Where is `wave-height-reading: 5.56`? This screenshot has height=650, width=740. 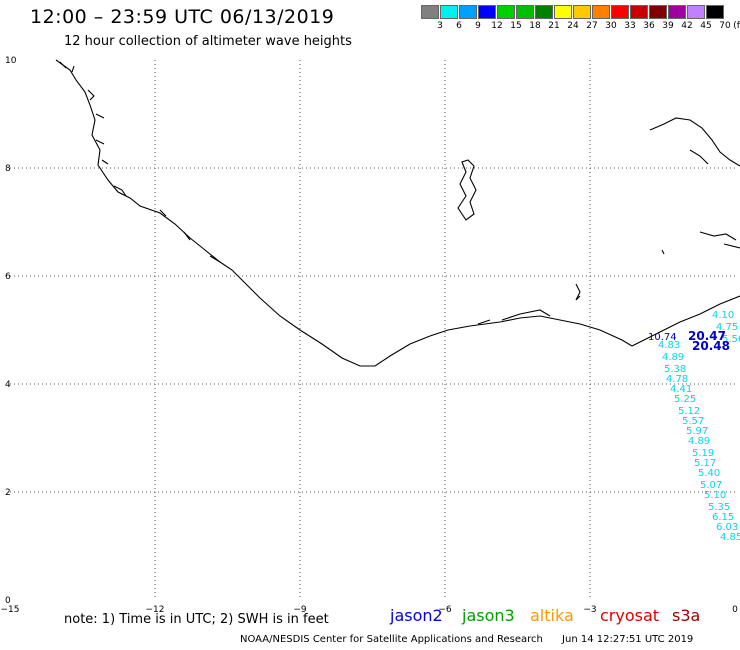
wave-height-reading: 5.56 is located at coordinates (731, 339).